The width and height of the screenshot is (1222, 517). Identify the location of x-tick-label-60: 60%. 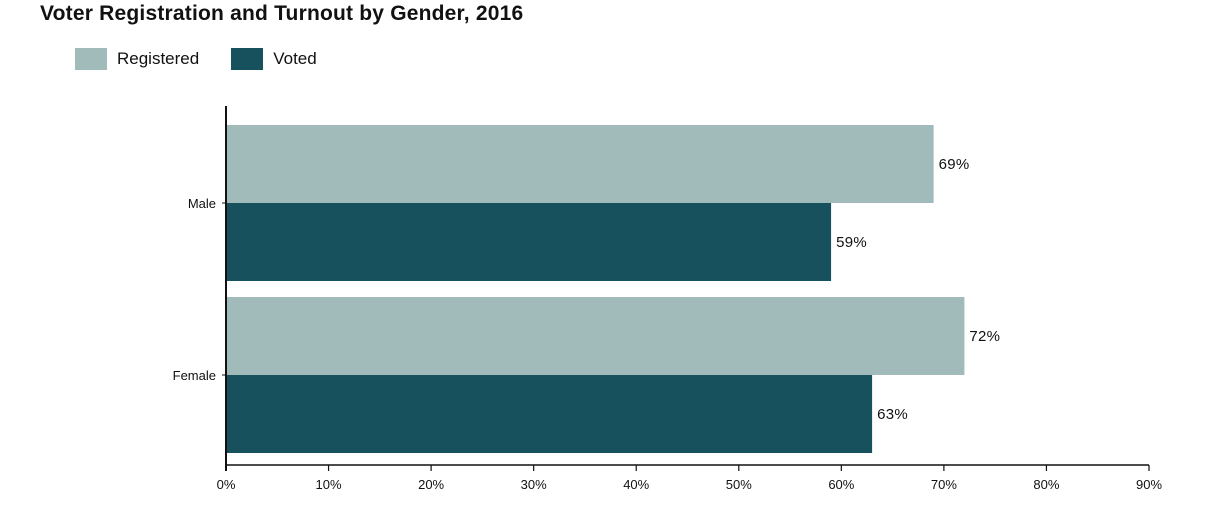
(841, 484).